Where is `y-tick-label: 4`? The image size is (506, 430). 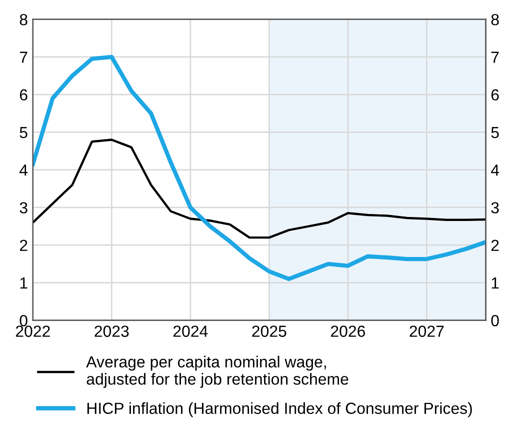 y-tick-label: 4 is located at coordinates (24, 170).